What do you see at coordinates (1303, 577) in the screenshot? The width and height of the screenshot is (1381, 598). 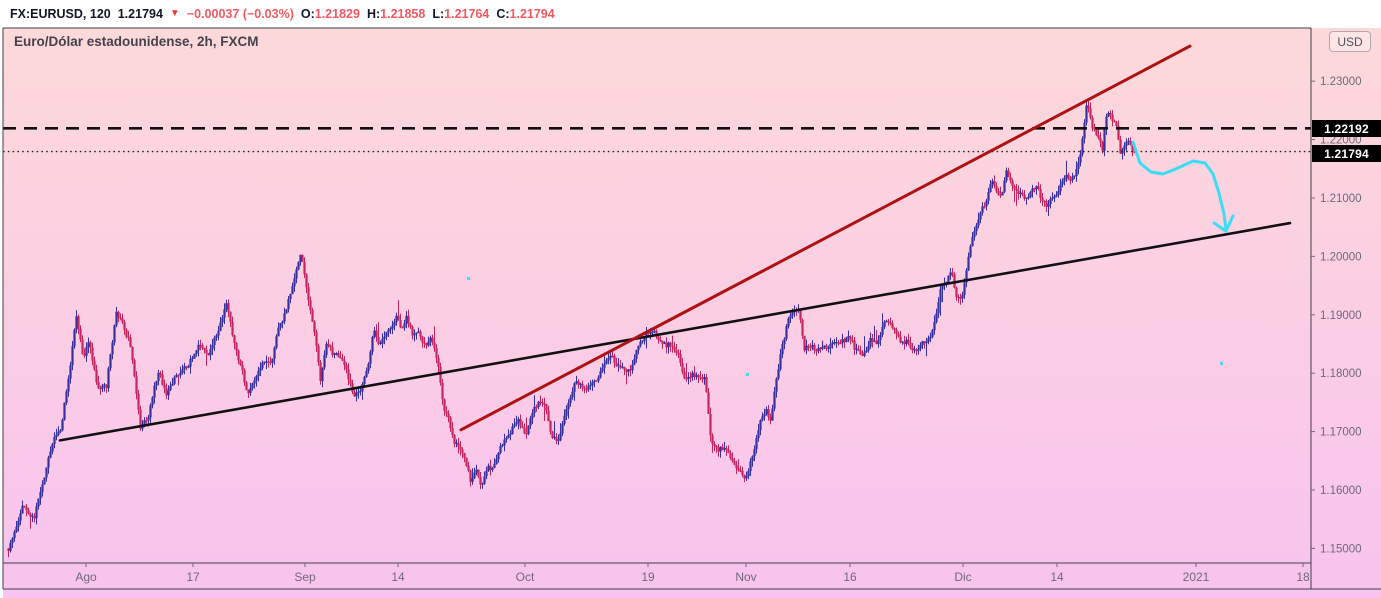 I see `time-axis-label: 18` at bounding box center [1303, 577].